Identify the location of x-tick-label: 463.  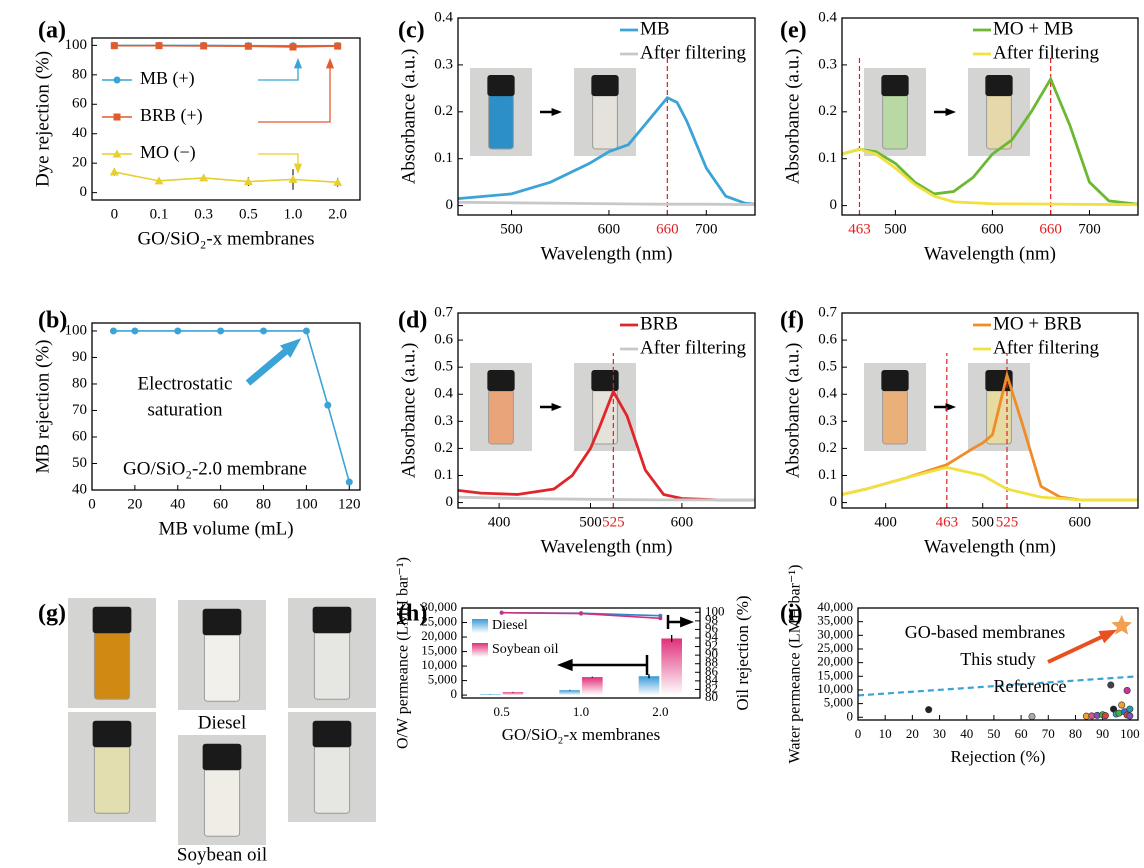
(859, 229).